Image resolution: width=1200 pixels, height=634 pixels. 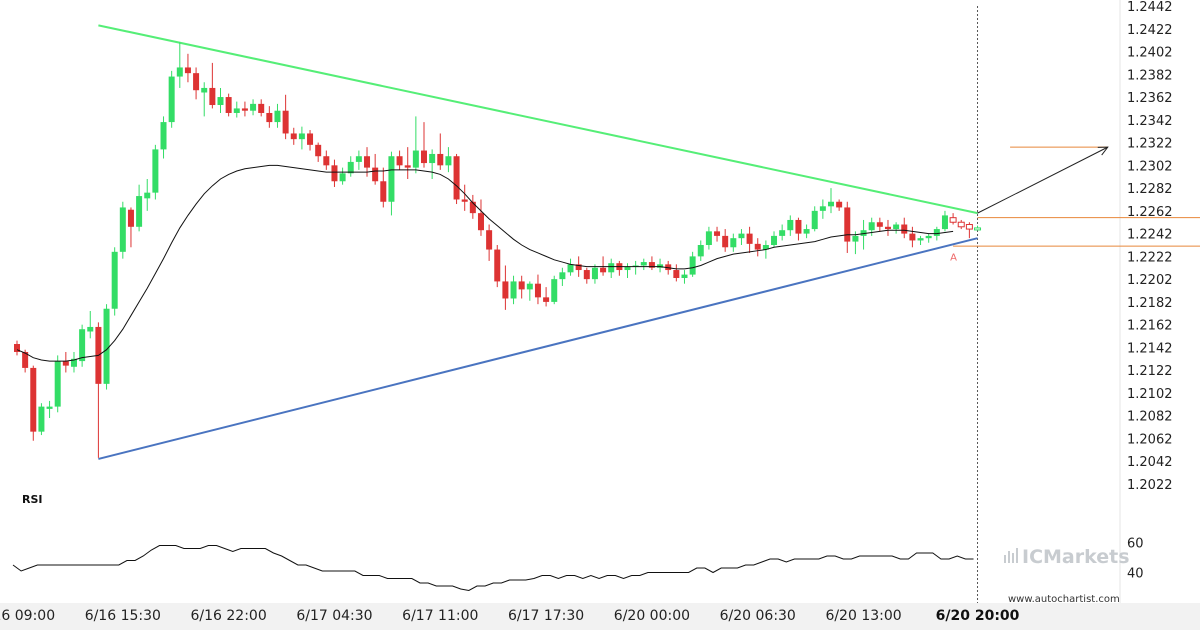 What do you see at coordinates (758, 616) in the screenshot?
I see `time-tick-label: 6/20 06:30` at bounding box center [758, 616].